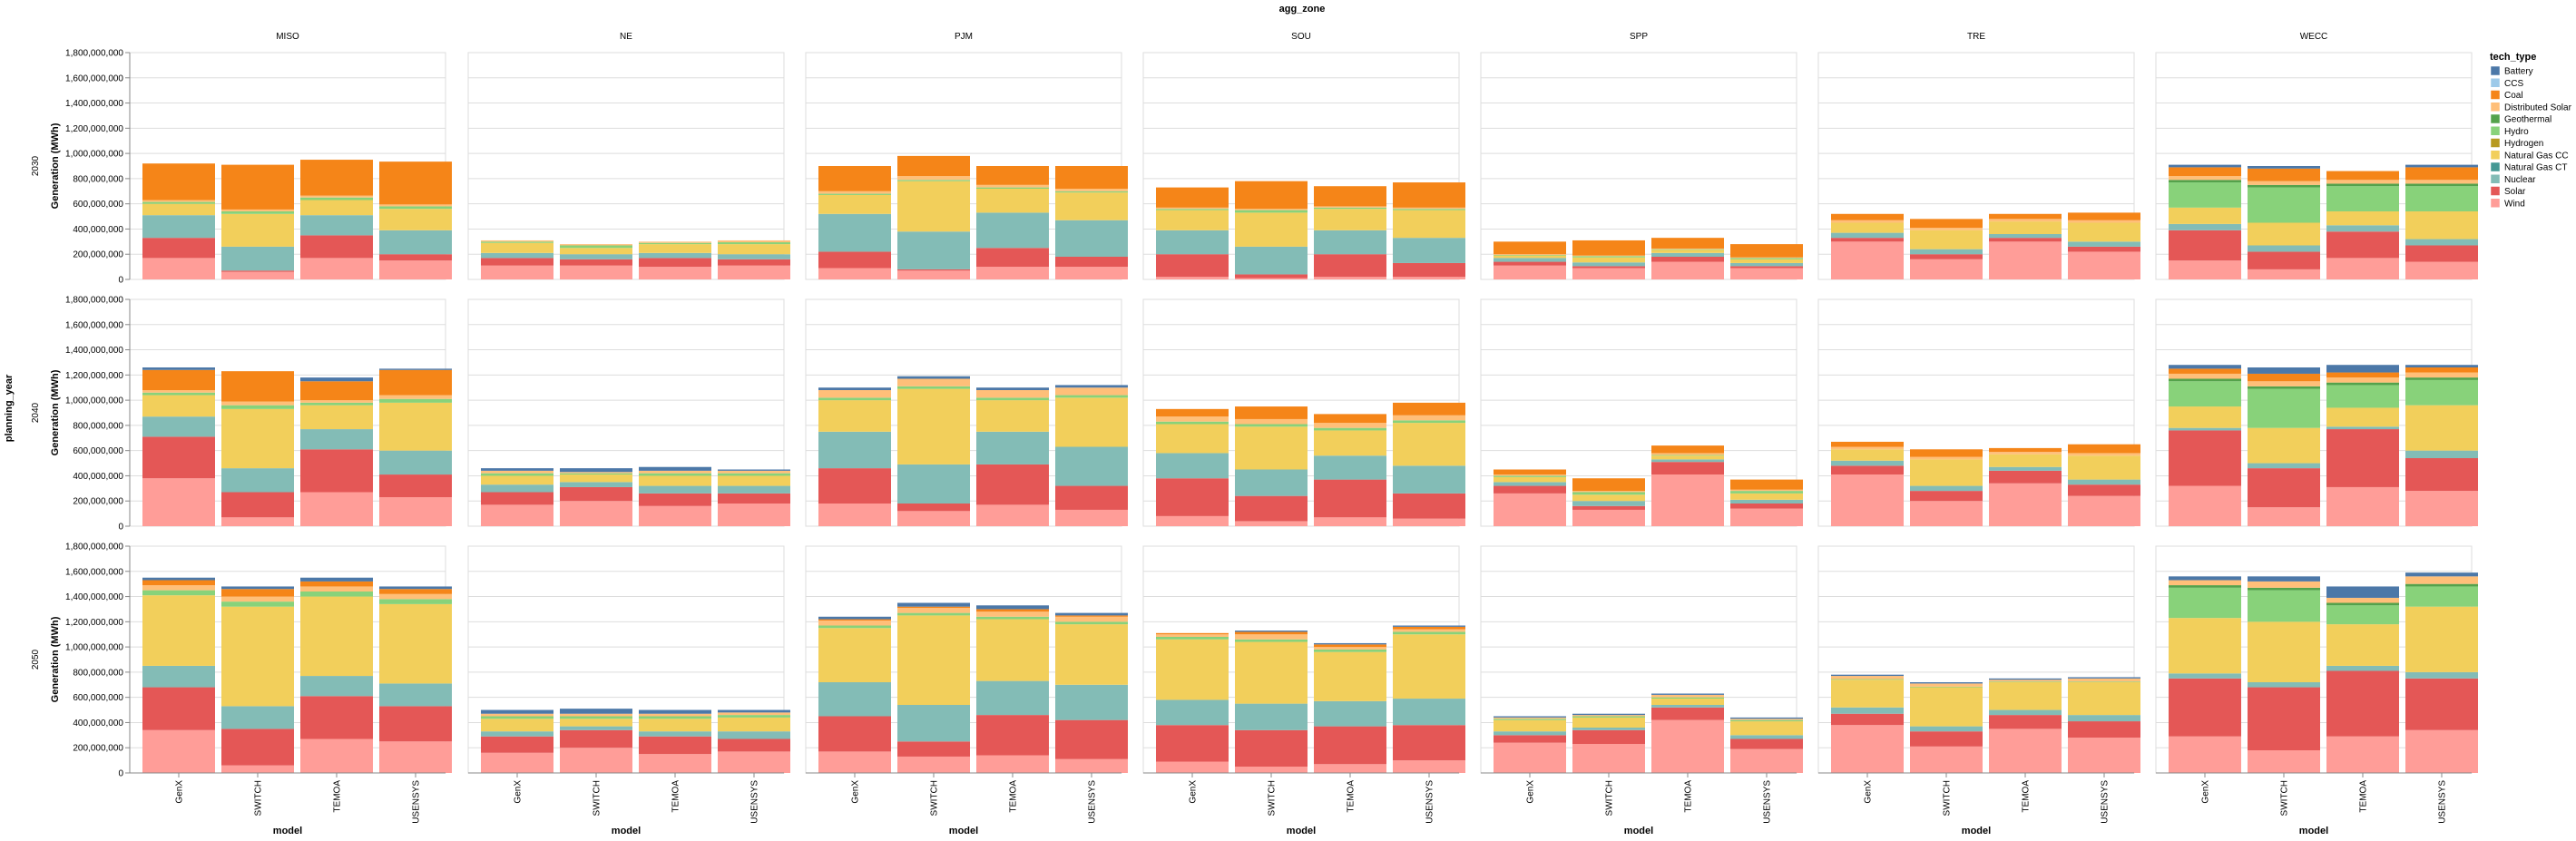 The image size is (2576, 841). Describe the element at coordinates (2516, 132) in the screenshot. I see `legend-label-hydro: Hydro` at that location.